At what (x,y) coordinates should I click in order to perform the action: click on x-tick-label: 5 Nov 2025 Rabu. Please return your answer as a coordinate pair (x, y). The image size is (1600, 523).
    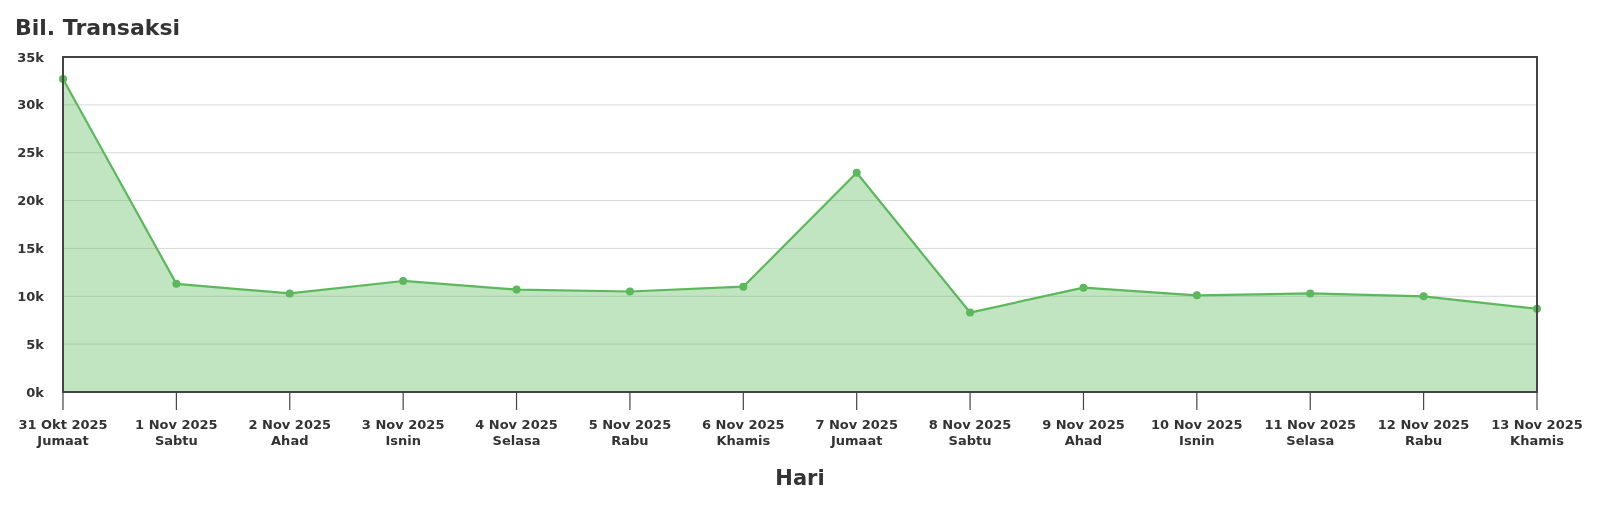
    Looking at the image, I should click on (630, 432).